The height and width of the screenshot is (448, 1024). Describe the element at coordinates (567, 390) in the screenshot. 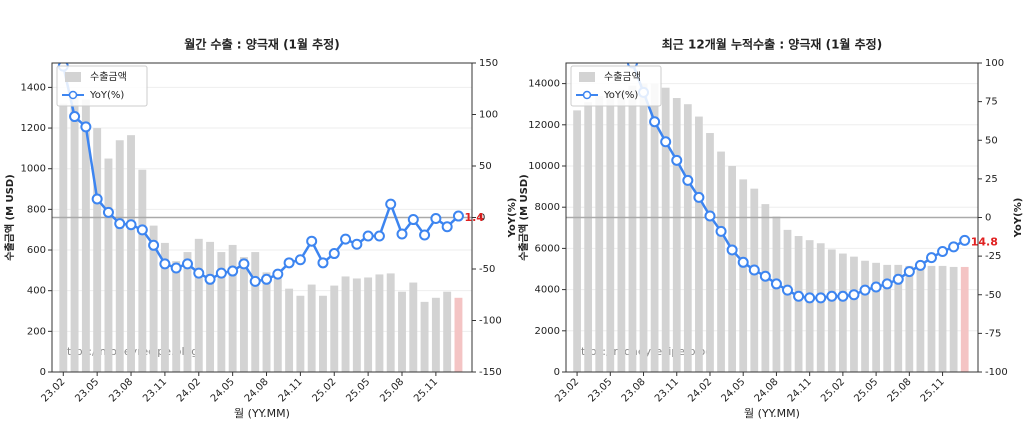

I see `x-tick-label: 23.02` at that location.